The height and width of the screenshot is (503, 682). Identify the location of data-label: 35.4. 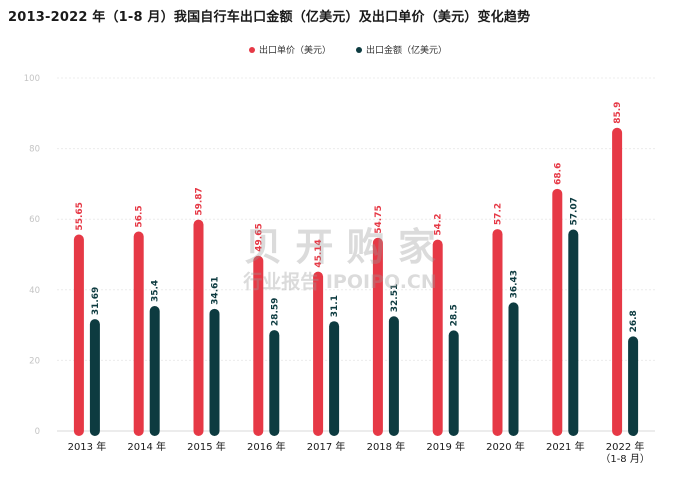
(156, 291).